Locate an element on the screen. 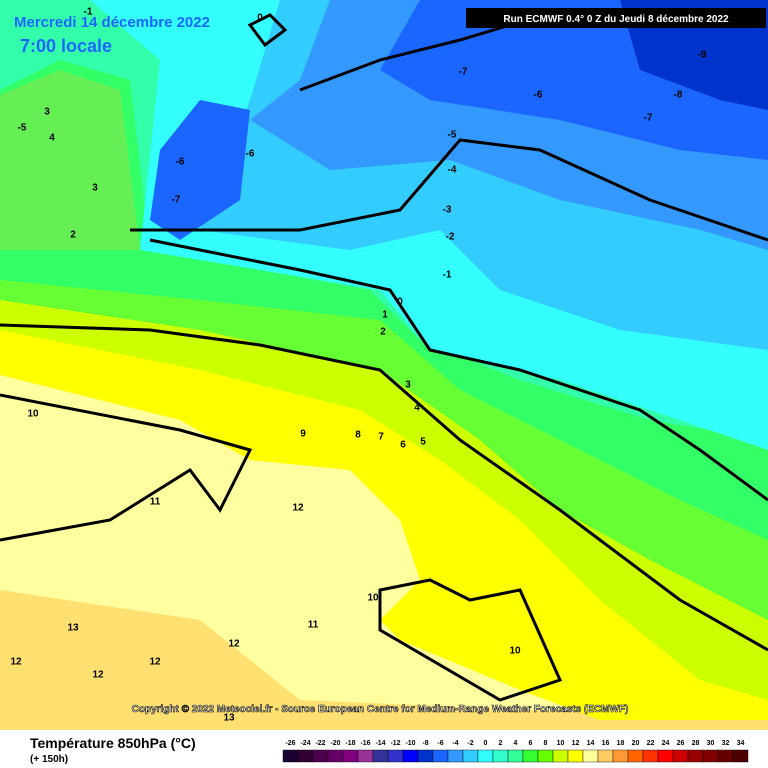 Image resolution: width=768 pixels, height=768 pixels. contour-label: -3 is located at coordinates (447, 210).